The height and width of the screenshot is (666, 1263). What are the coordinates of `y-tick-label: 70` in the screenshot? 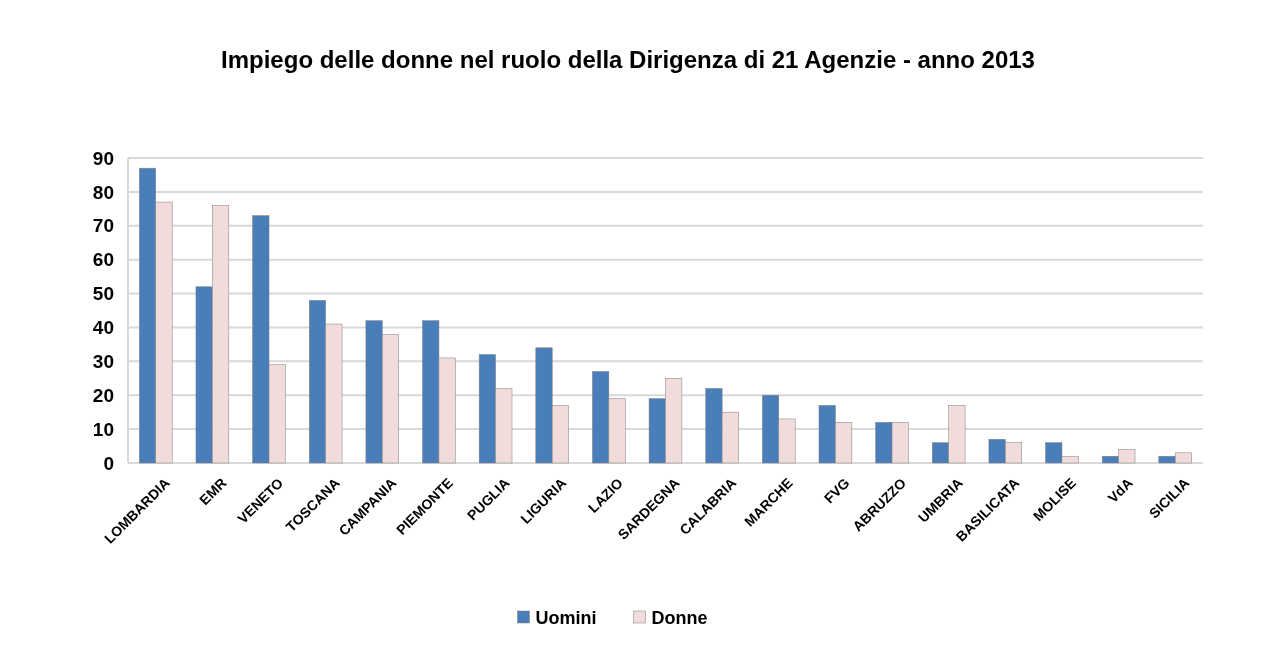 It's located at (103, 226).